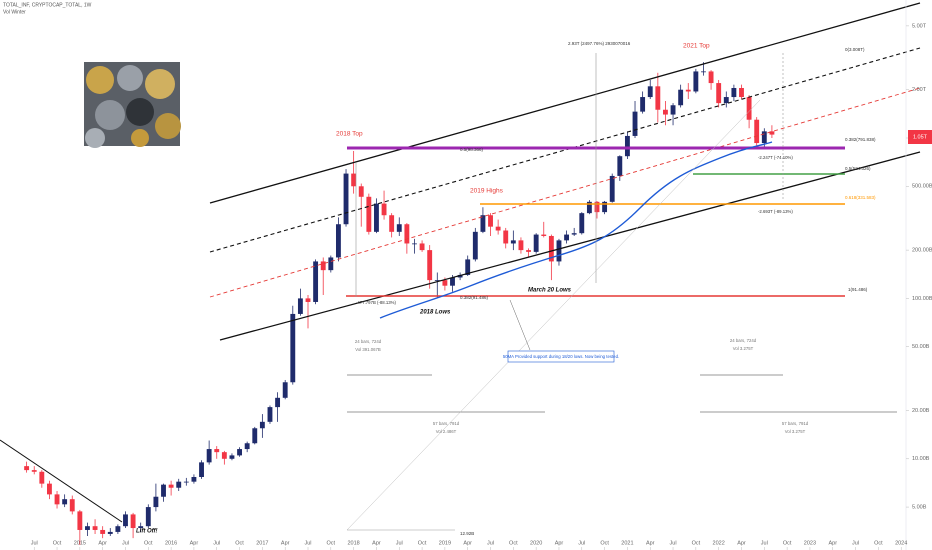 The width and height of the screenshot is (932, 550). Describe the element at coordinates (368, 341) in the screenshot. I see `annotation: 24 bars, 724d` at that location.